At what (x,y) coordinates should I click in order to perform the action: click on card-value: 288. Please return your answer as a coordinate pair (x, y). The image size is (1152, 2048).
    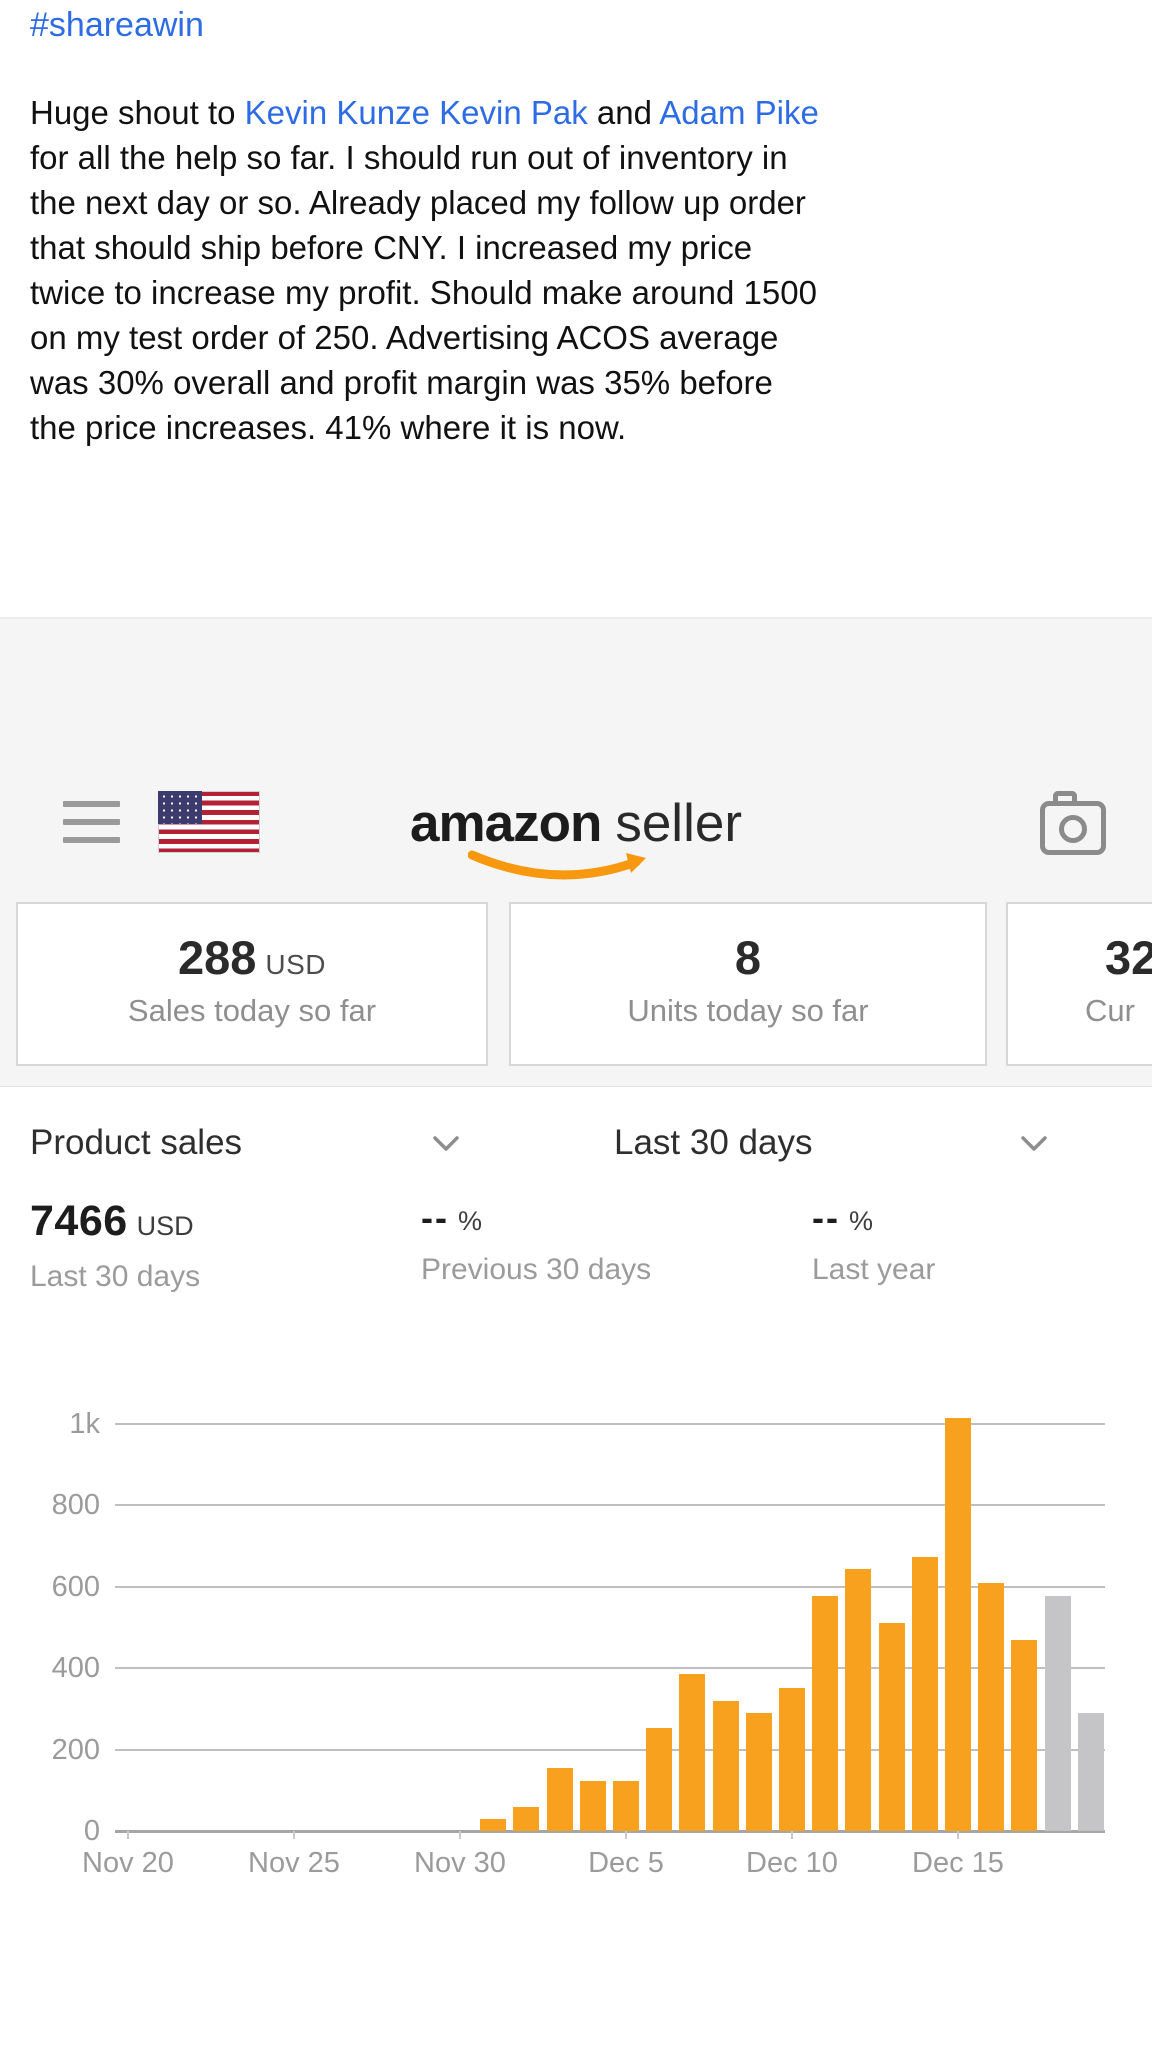
    Looking at the image, I should click on (217, 957).